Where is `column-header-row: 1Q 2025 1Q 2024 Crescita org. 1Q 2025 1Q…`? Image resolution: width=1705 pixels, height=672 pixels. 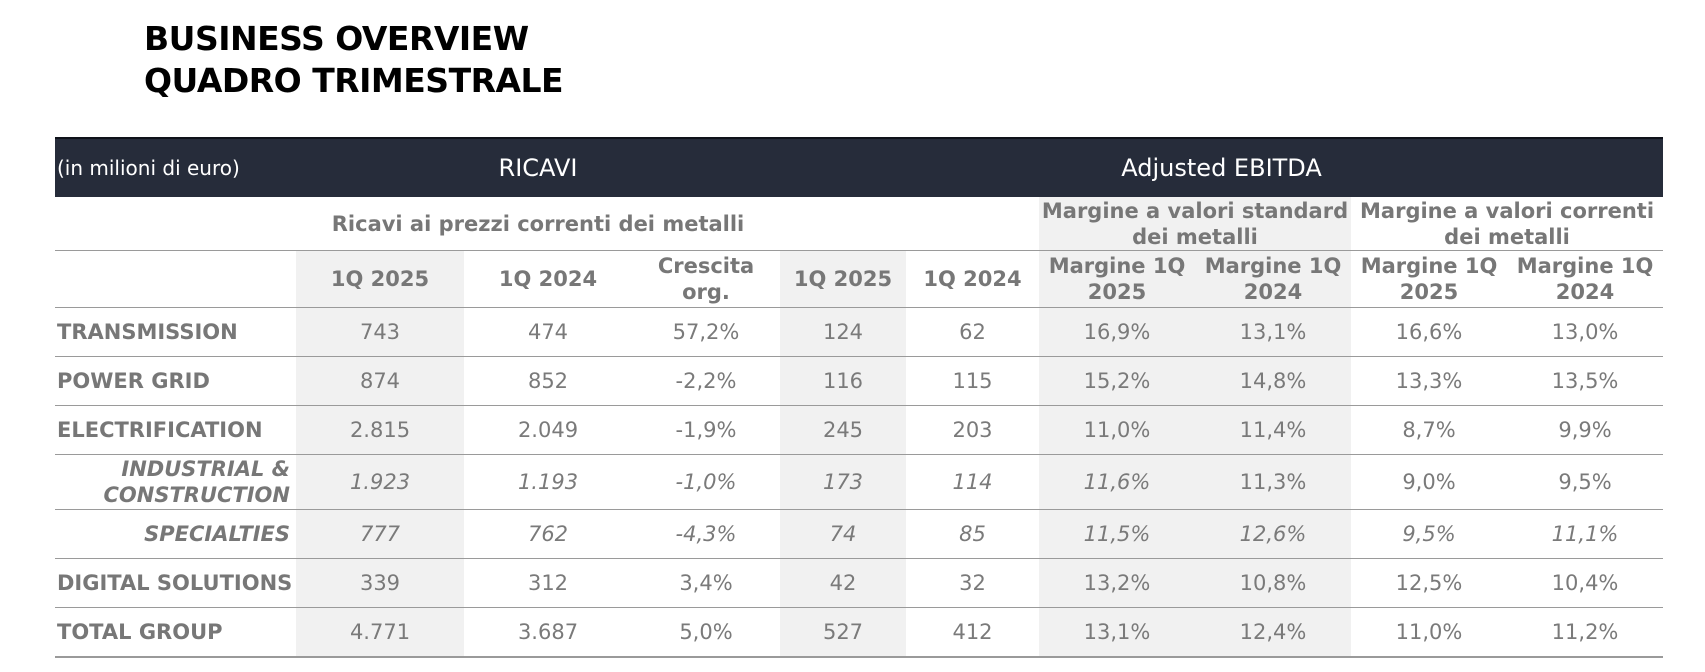 column-header-row: 1Q 2025 1Q 2024 Crescita org. 1Q 2025 1Q… is located at coordinates (859, 279).